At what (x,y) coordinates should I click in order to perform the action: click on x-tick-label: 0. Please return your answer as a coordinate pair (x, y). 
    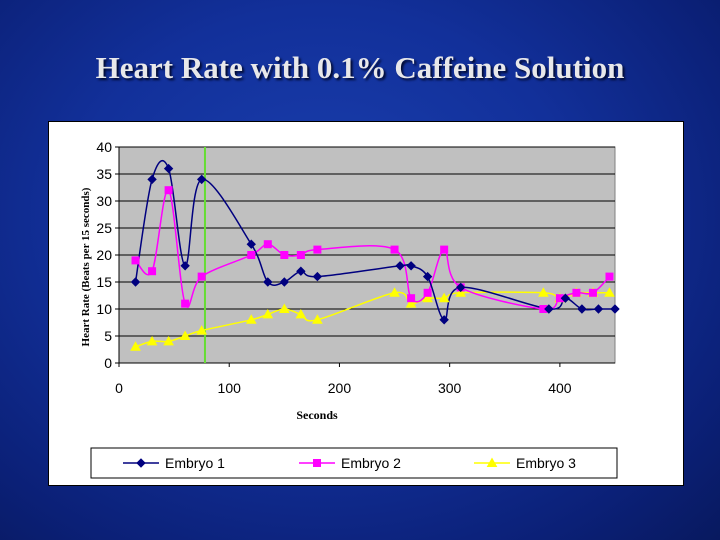
    Looking at the image, I should click on (119, 388).